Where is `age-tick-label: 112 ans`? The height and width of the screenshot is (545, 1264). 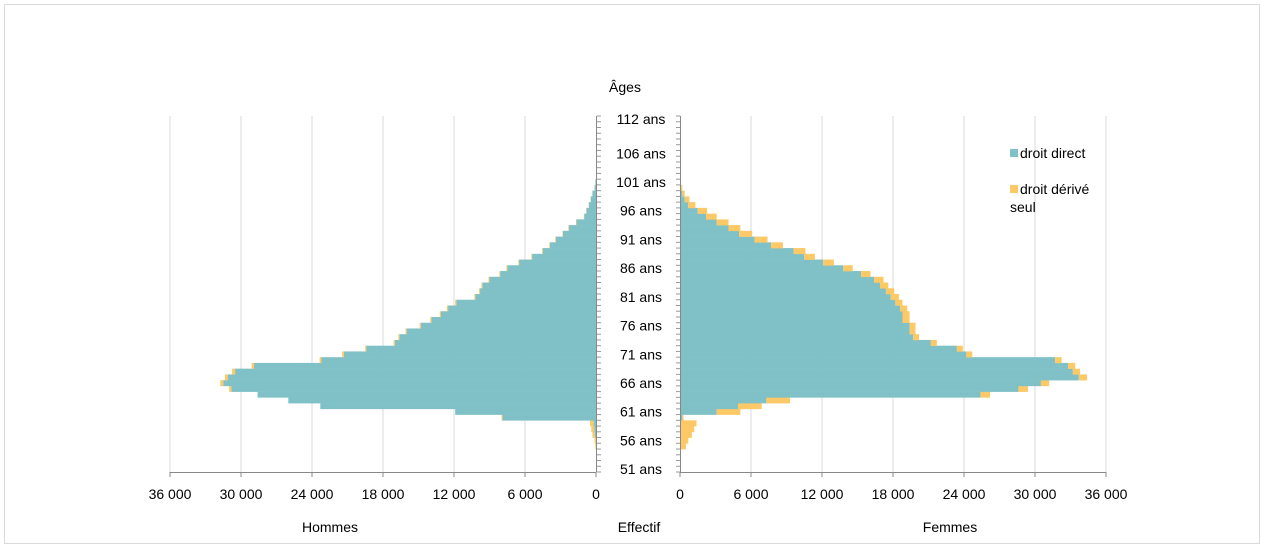
age-tick-label: 112 ans is located at coordinates (641, 119).